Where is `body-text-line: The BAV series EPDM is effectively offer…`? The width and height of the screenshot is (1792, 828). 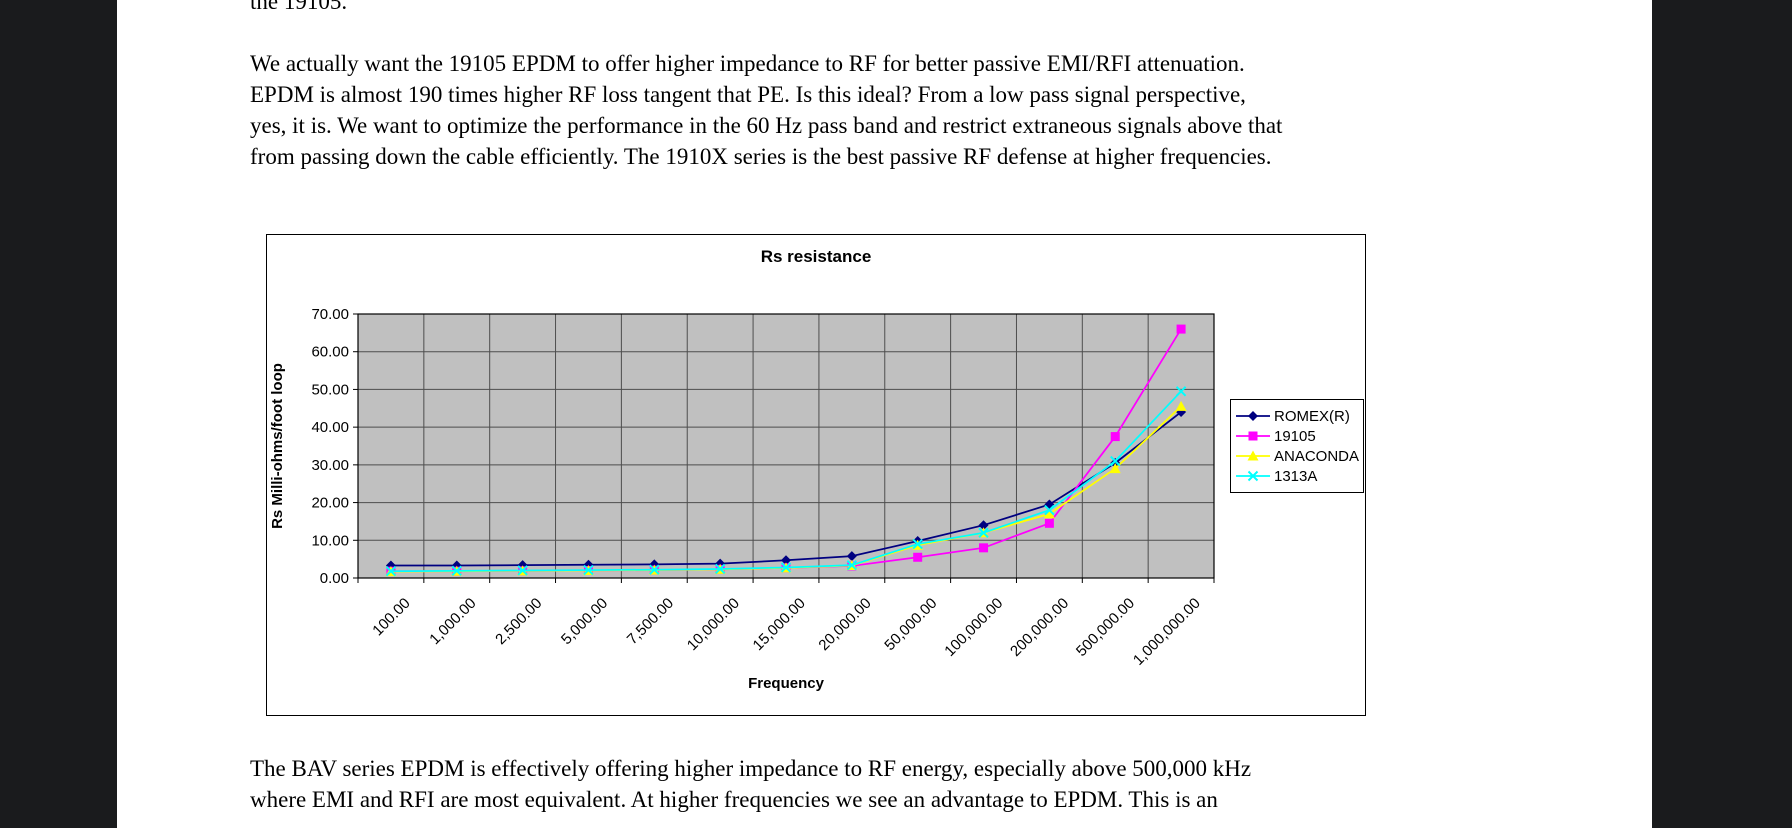
body-text-line: The BAV series EPDM is effectively offer… is located at coordinates (751, 768).